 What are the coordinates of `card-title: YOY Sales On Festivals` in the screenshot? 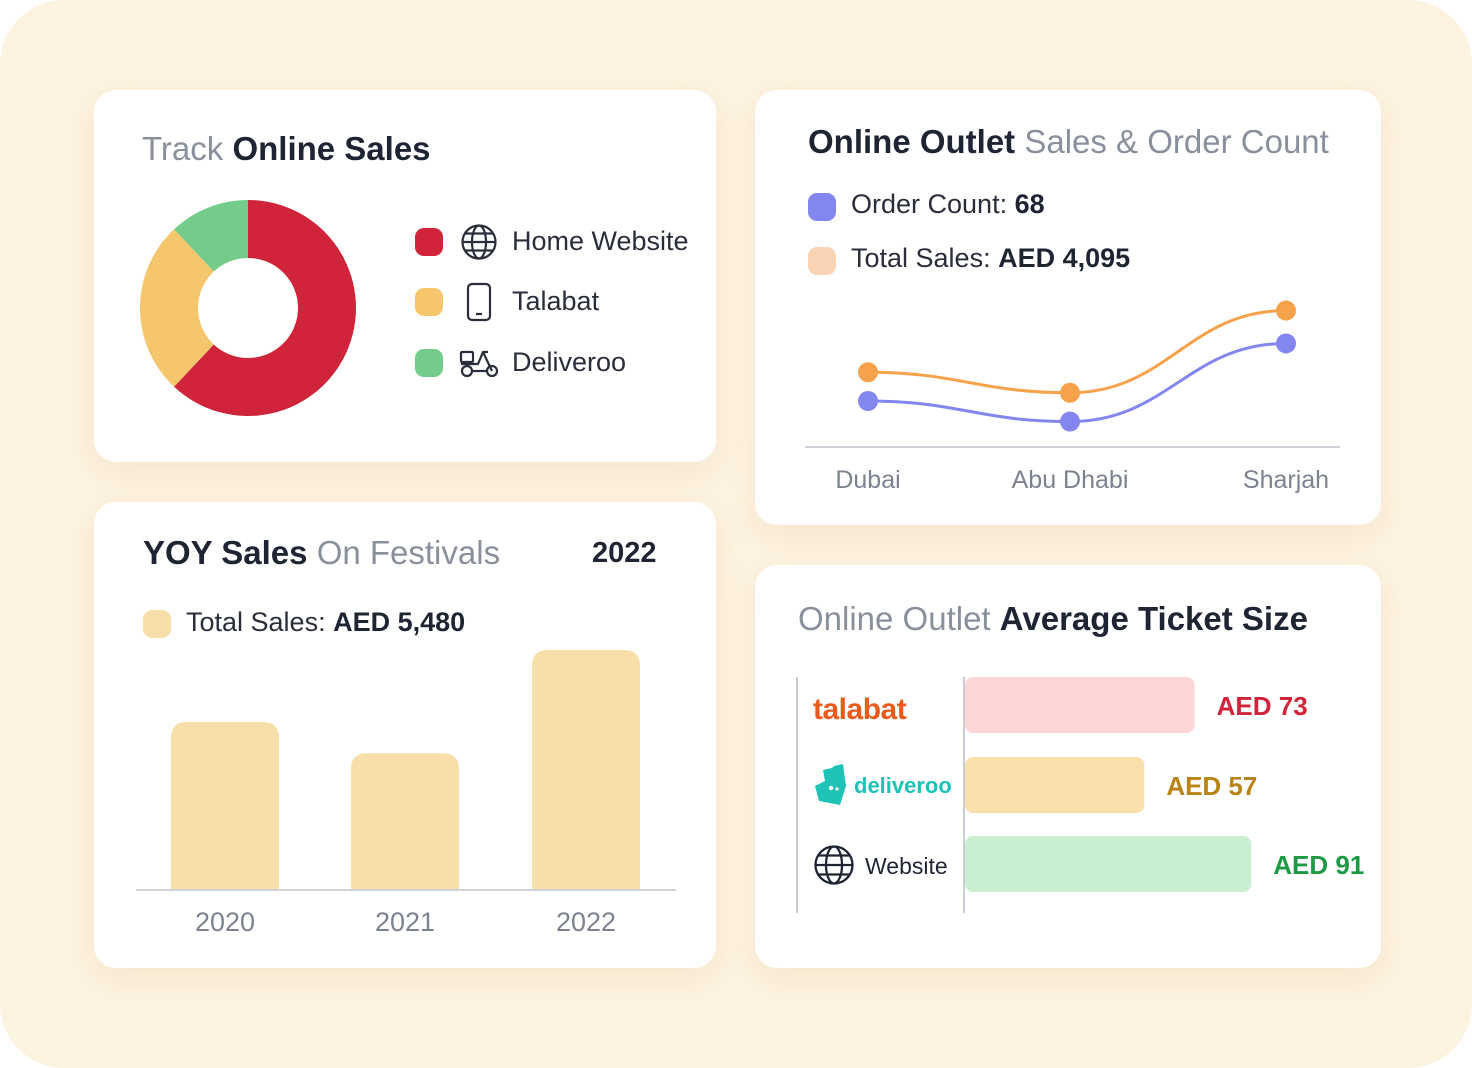 It's located at (321, 553).